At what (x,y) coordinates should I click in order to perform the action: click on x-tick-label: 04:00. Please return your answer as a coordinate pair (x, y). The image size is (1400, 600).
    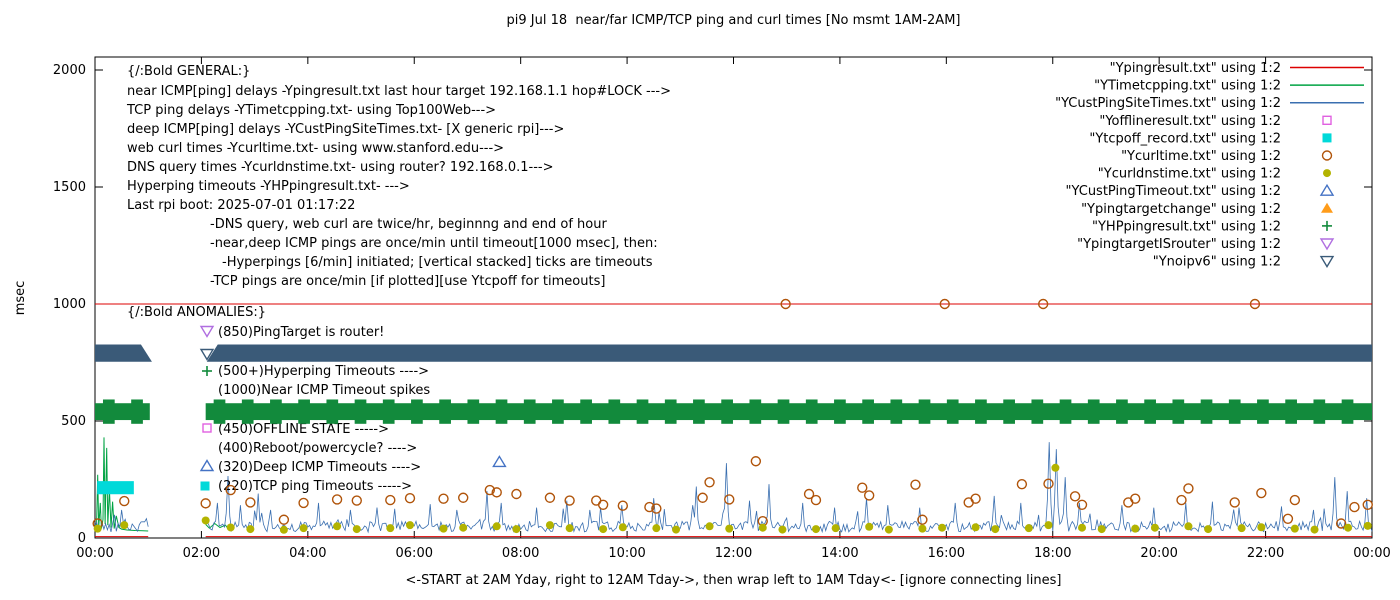
    Looking at the image, I should click on (307, 553).